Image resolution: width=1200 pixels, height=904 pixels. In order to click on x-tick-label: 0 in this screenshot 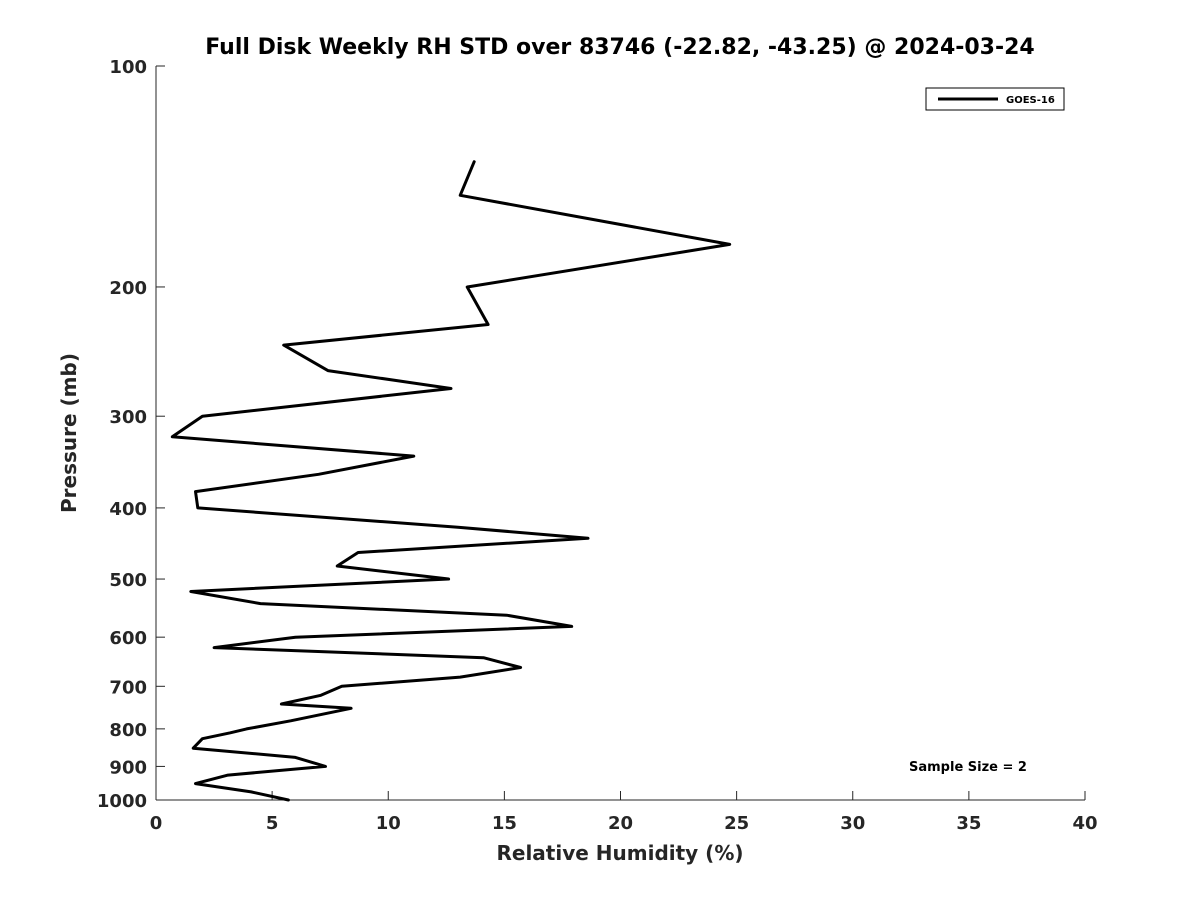, I will do `click(156, 823)`.